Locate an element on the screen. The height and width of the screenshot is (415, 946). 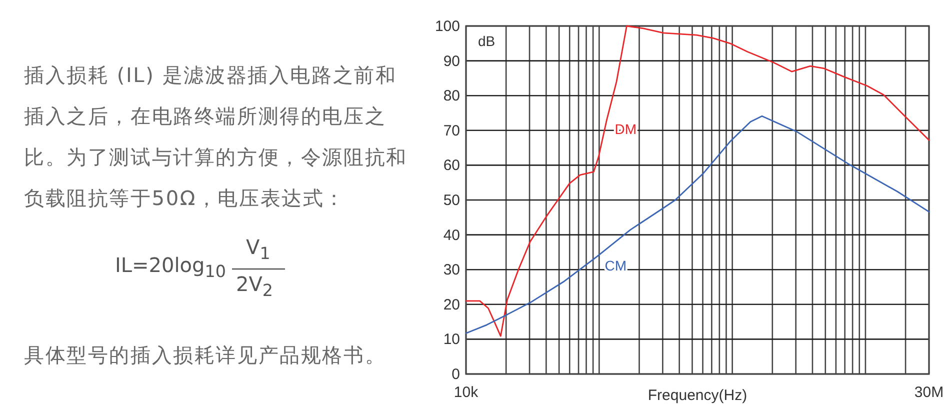
y-tick-label: 30 is located at coordinates (451, 270).